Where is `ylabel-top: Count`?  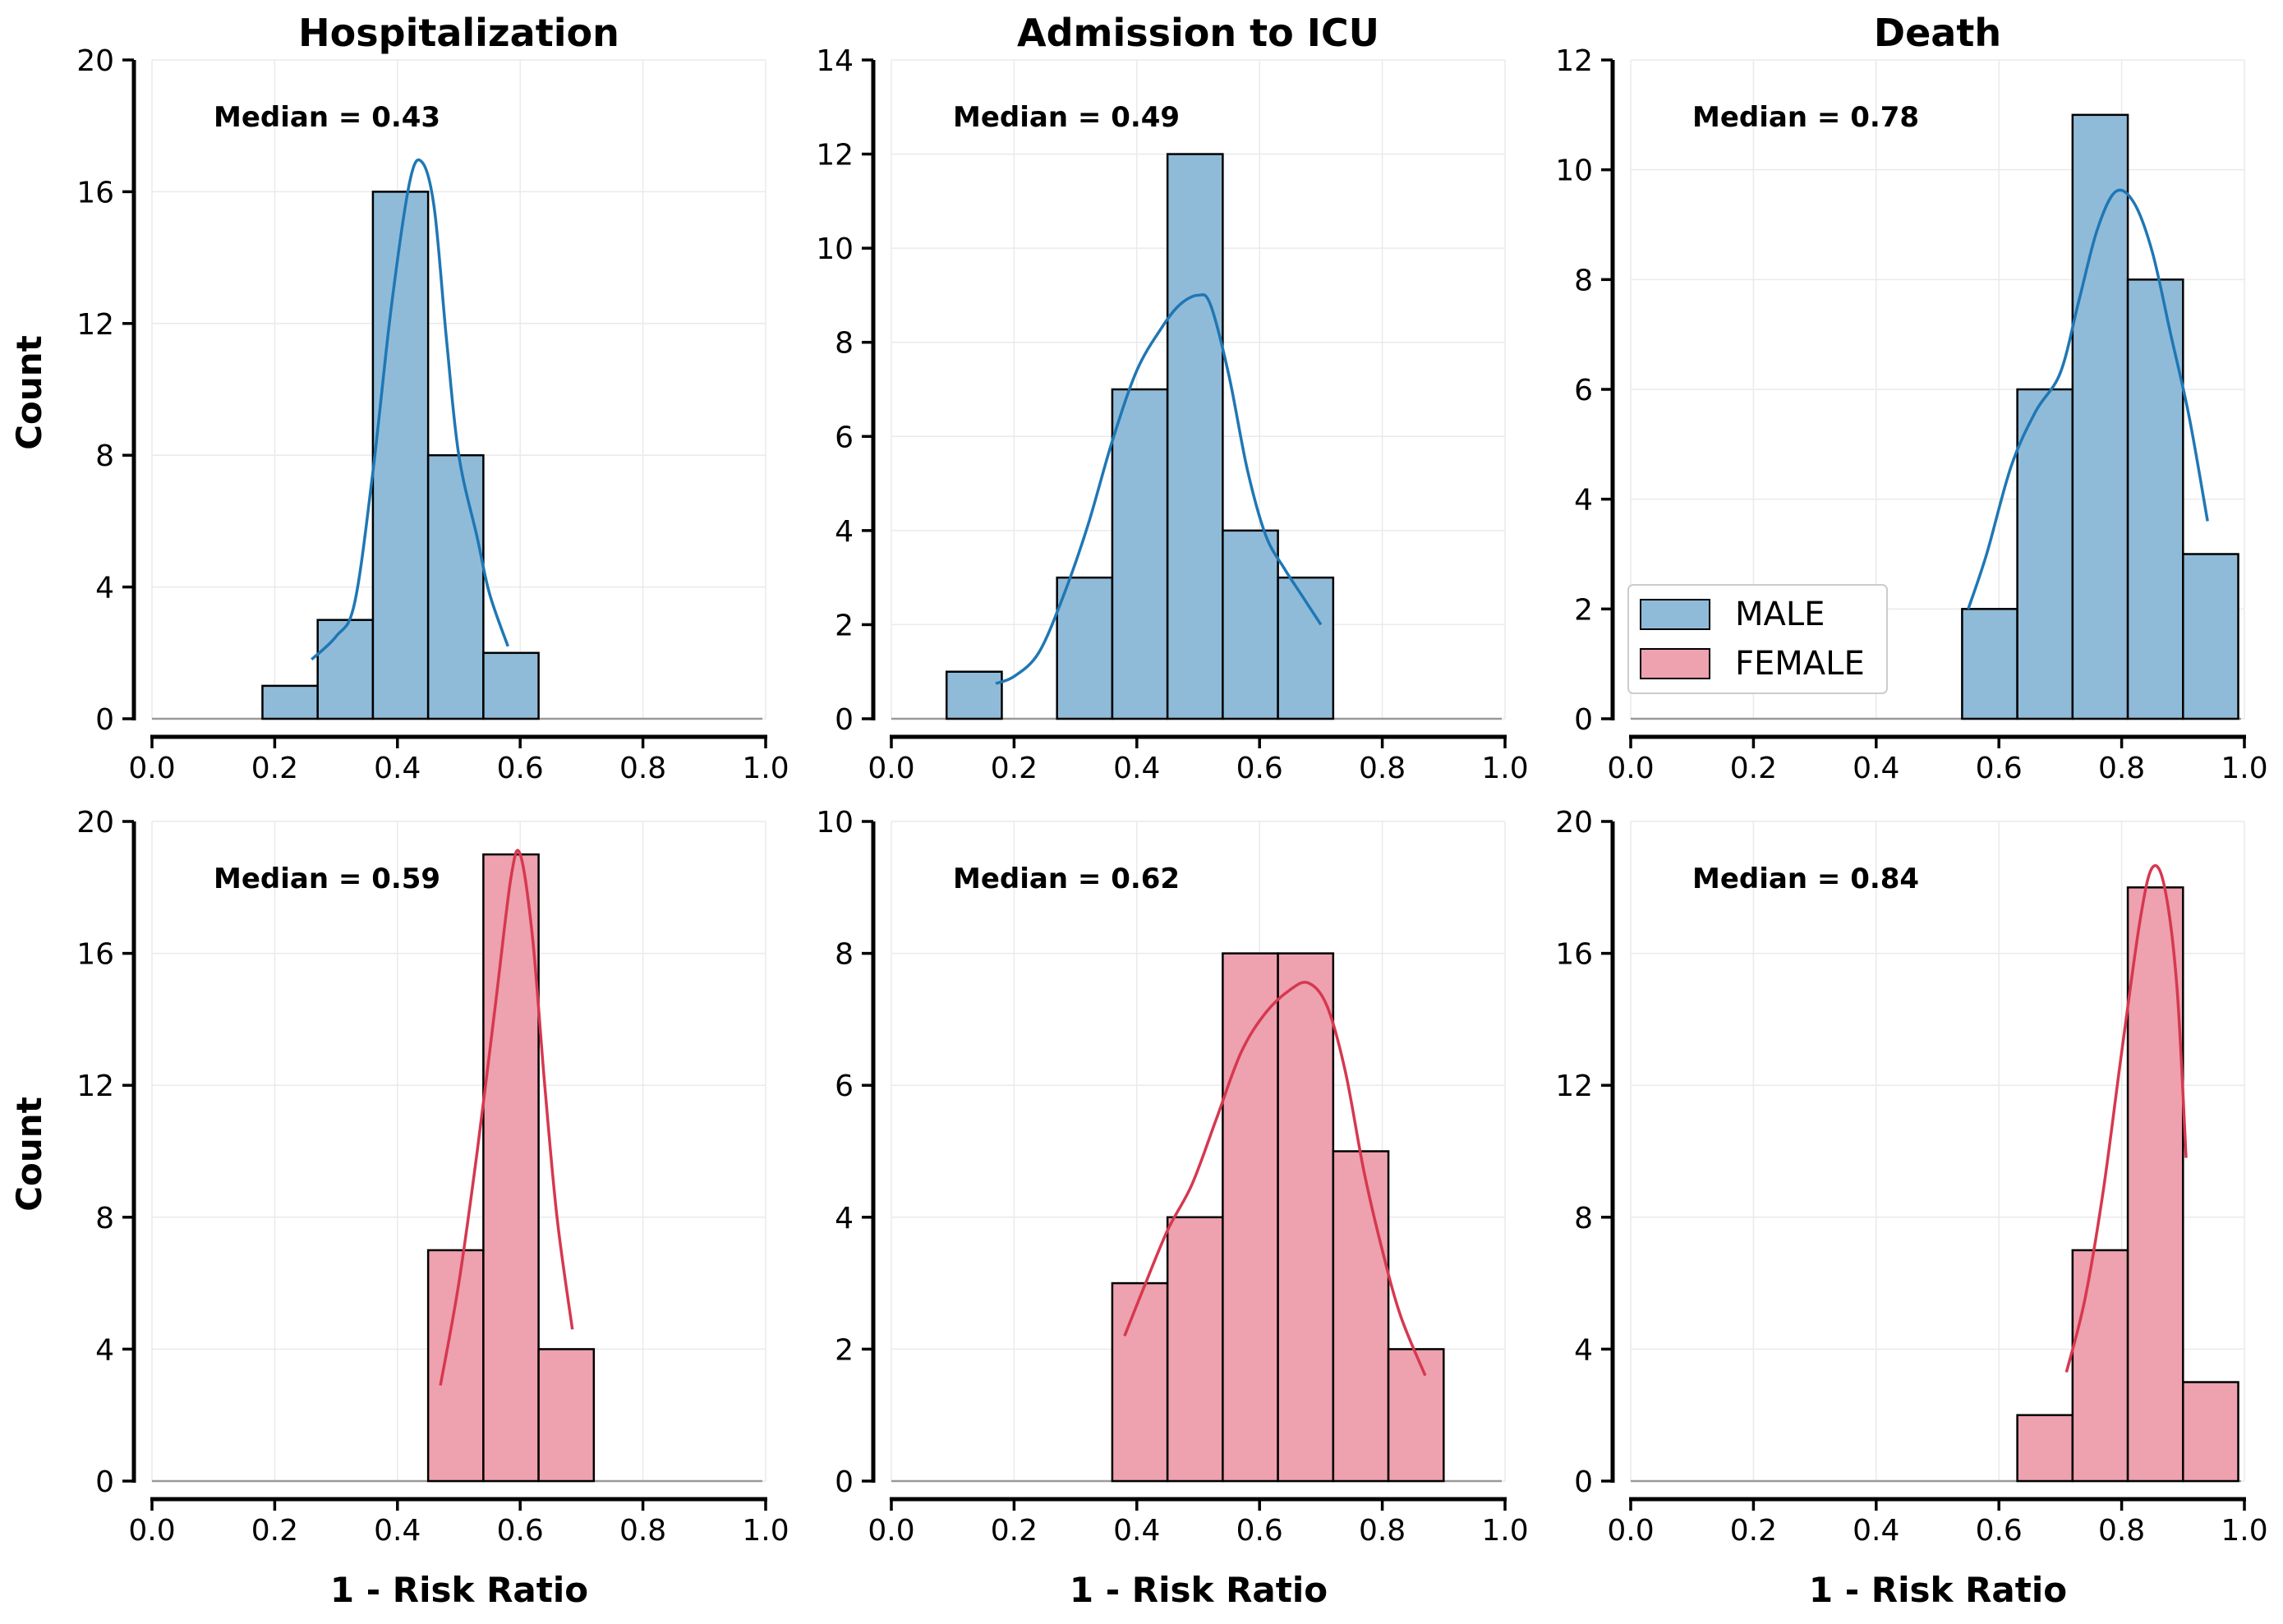
ylabel-top: Count is located at coordinates (29, 392).